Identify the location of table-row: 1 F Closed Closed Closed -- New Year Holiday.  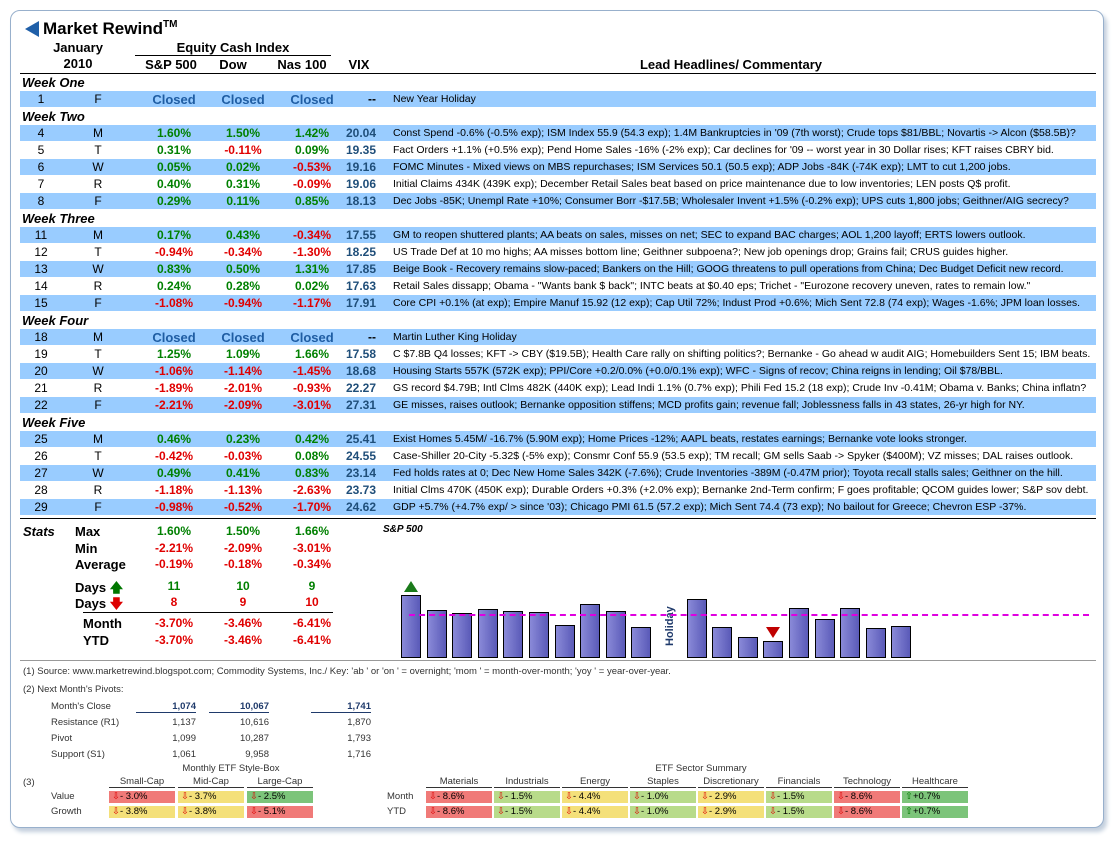
(558, 99).